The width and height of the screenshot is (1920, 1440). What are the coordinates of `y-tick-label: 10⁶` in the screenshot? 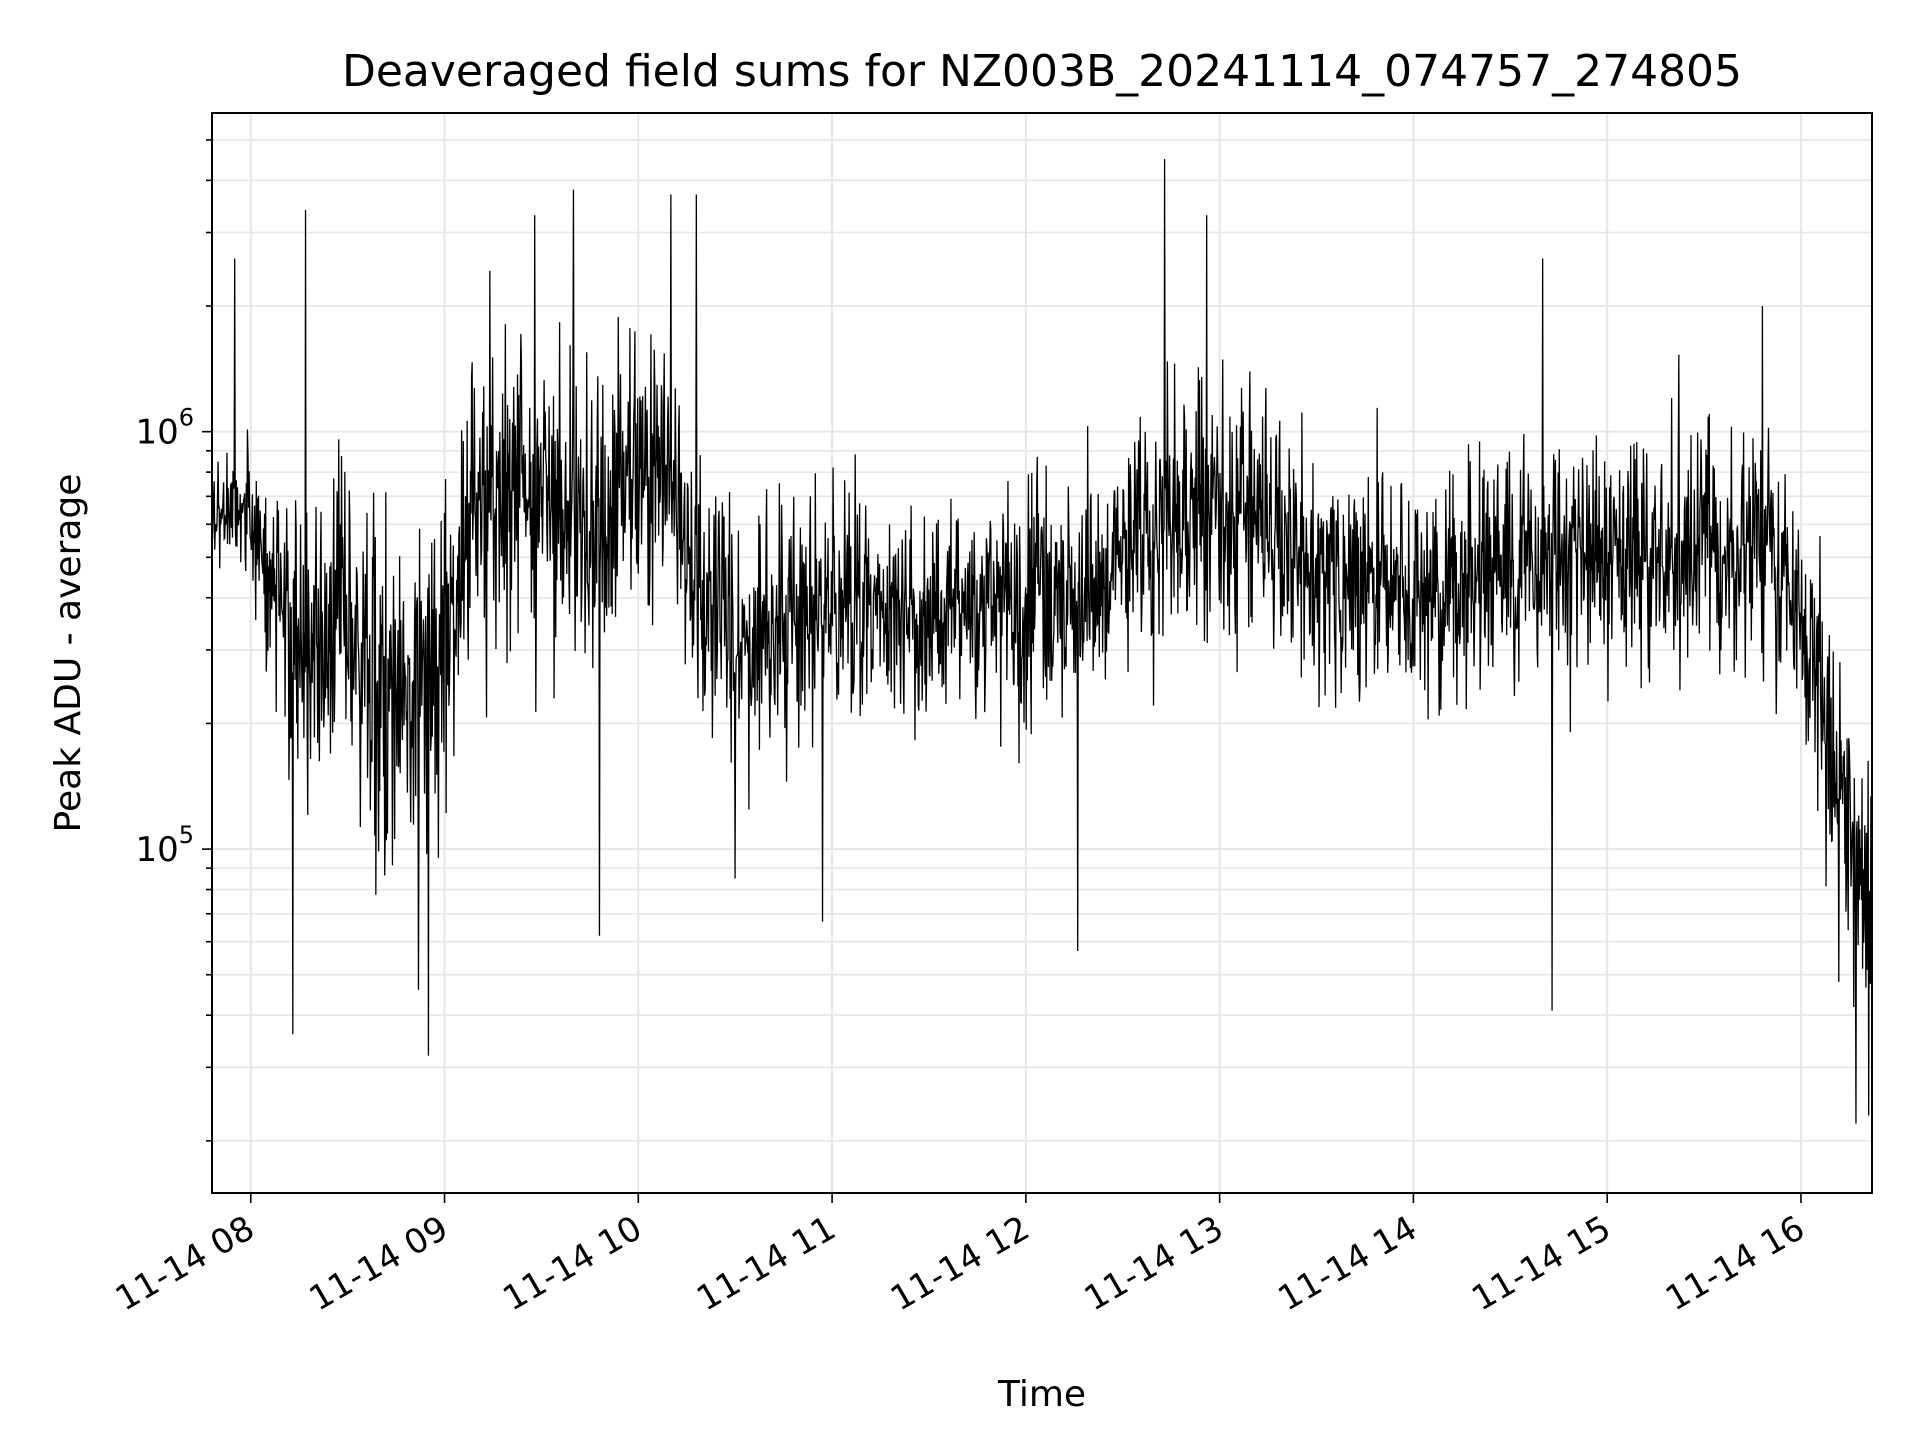 It's located at (164, 428).